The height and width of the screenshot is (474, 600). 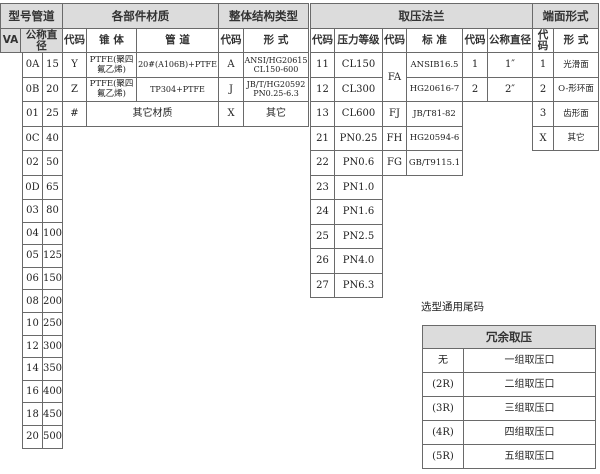 What do you see at coordinates (52, 391) in the screenshot?
I see `pipe-dn-cell: 400` at bounding box center [52, 391].